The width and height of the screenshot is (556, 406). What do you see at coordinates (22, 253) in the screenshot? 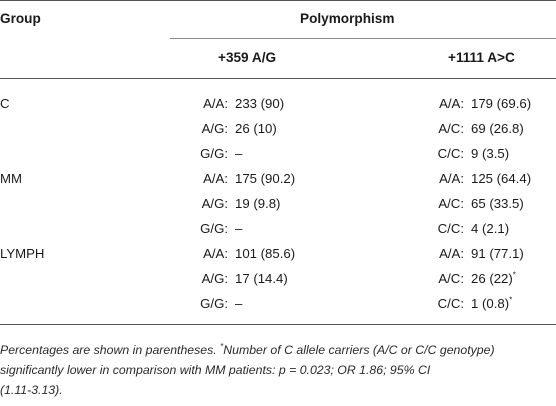
I see `group-cell: LYMPH` at bounding box center [22, 253].